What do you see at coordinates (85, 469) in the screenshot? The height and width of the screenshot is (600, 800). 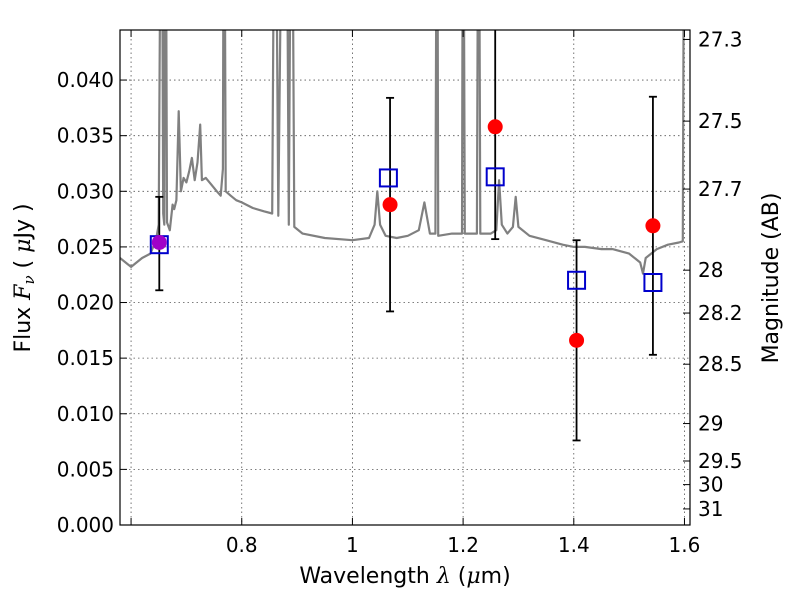 I see `y-tick-label: 0.005` at bounding box center [85, 469].